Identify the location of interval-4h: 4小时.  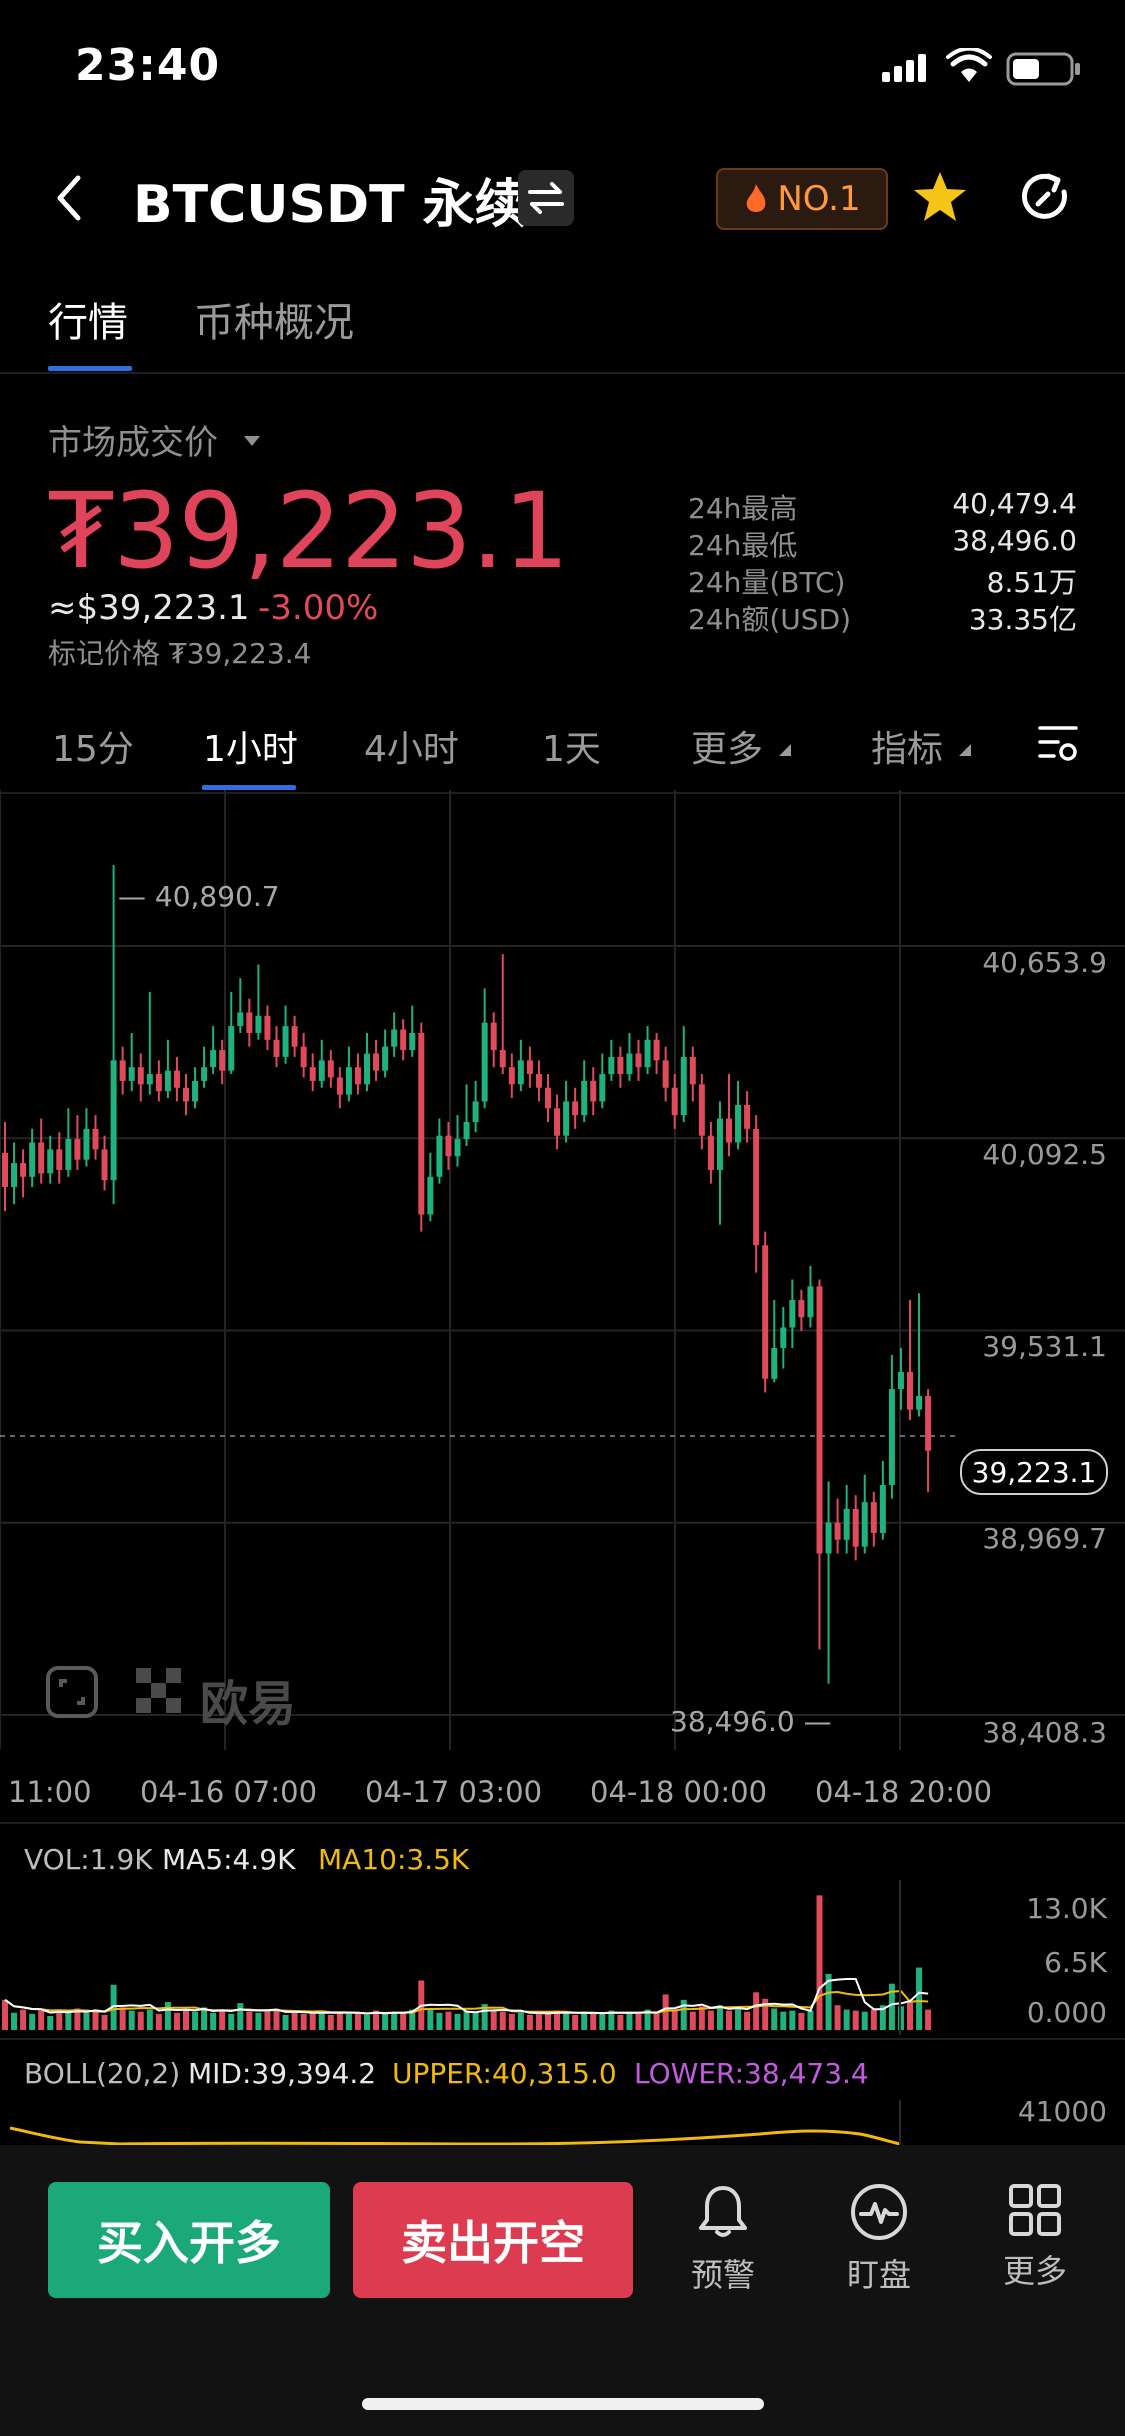
(411, 749).